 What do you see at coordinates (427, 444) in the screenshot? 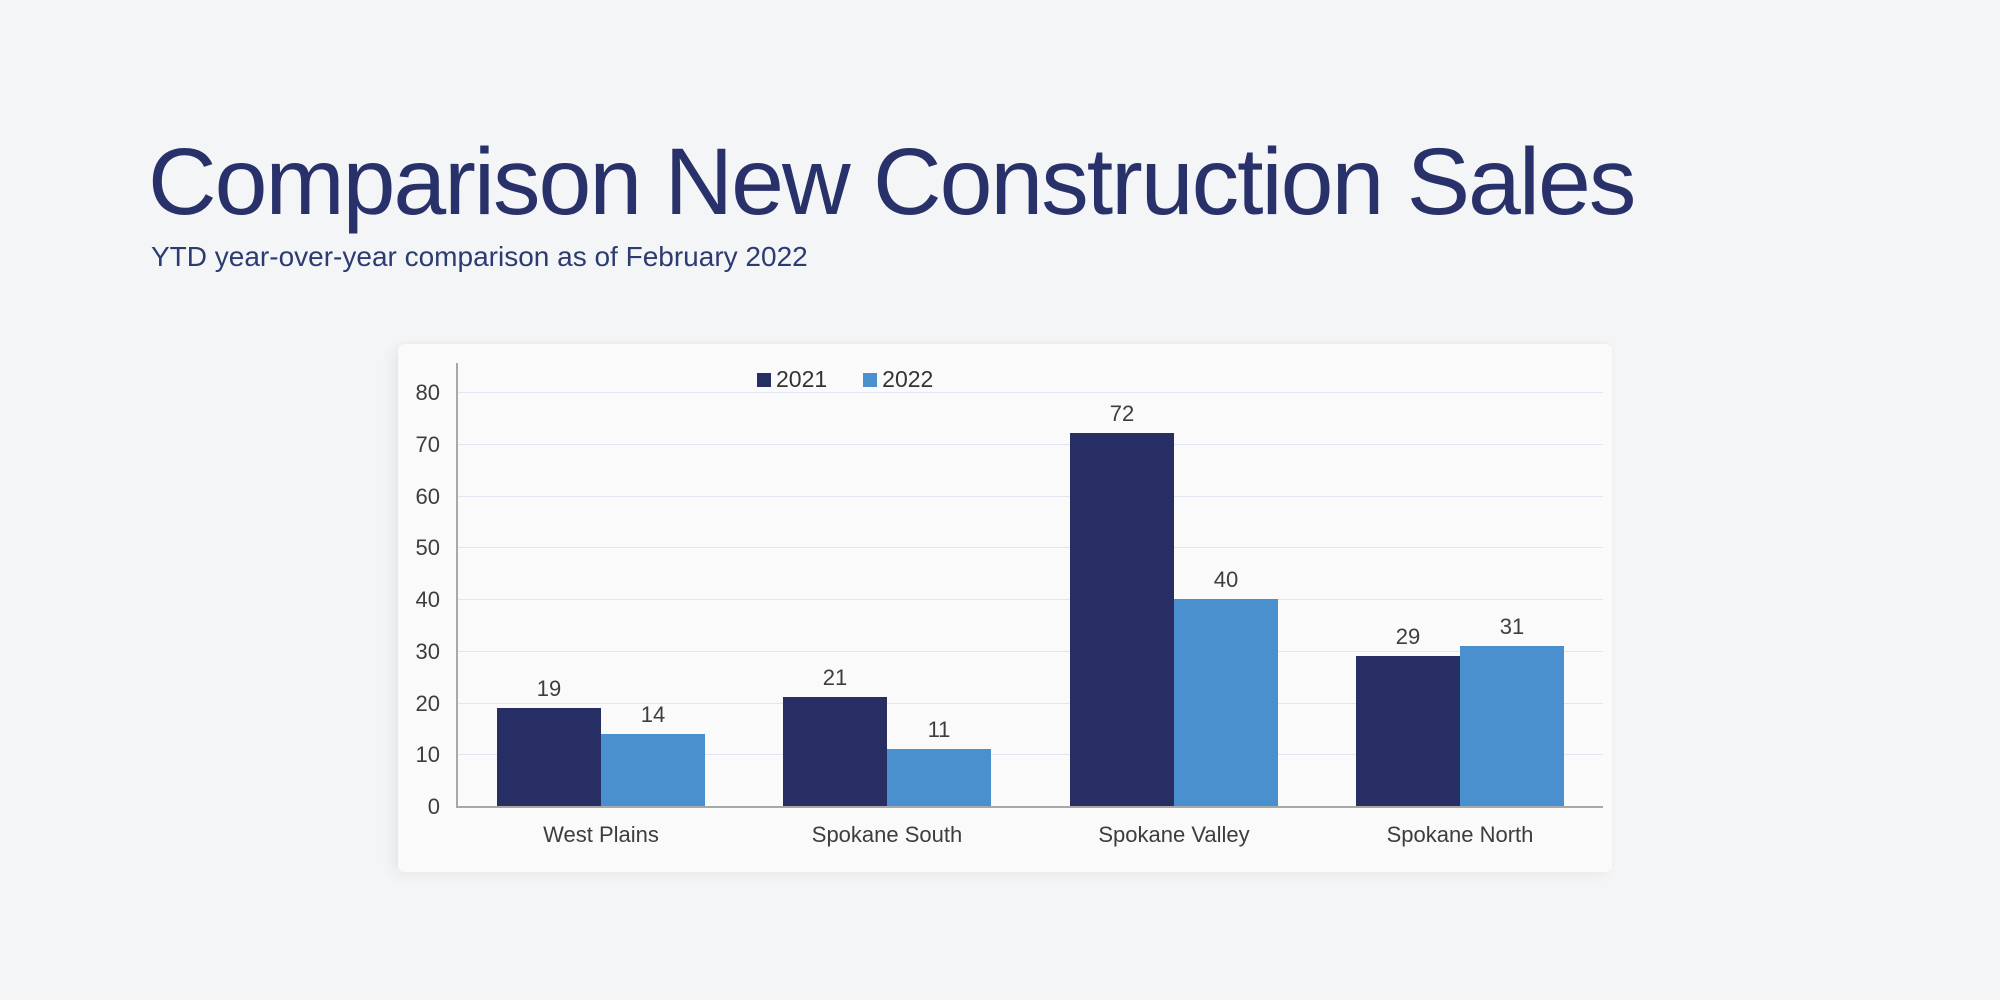
I see `y-axis-tick-label-70: 70` at bounding box center [427, 444].